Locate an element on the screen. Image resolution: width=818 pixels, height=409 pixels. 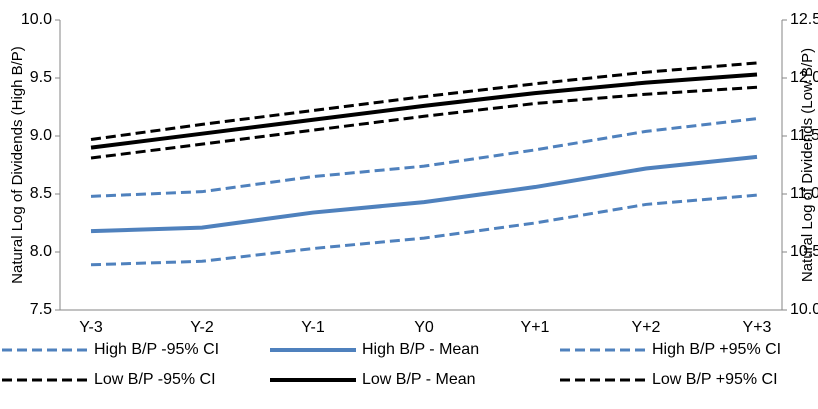
x-tick-label: Y-3 is located at coordinates (91, 327).